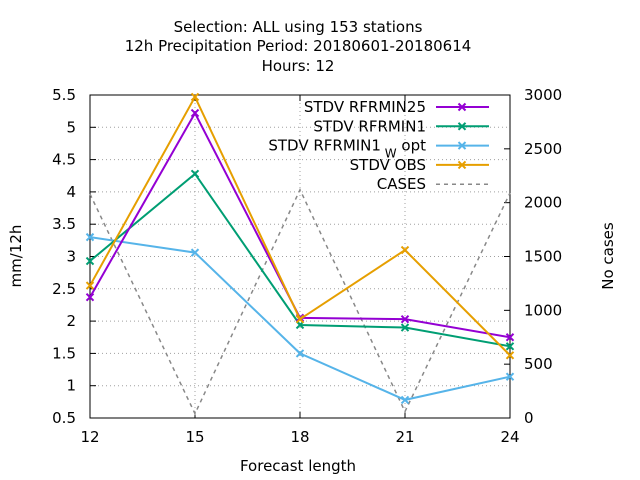 This screenshot has height=480, width=640. I want to click on legend-label: STDV RFRMIN1, so click(369, 126).